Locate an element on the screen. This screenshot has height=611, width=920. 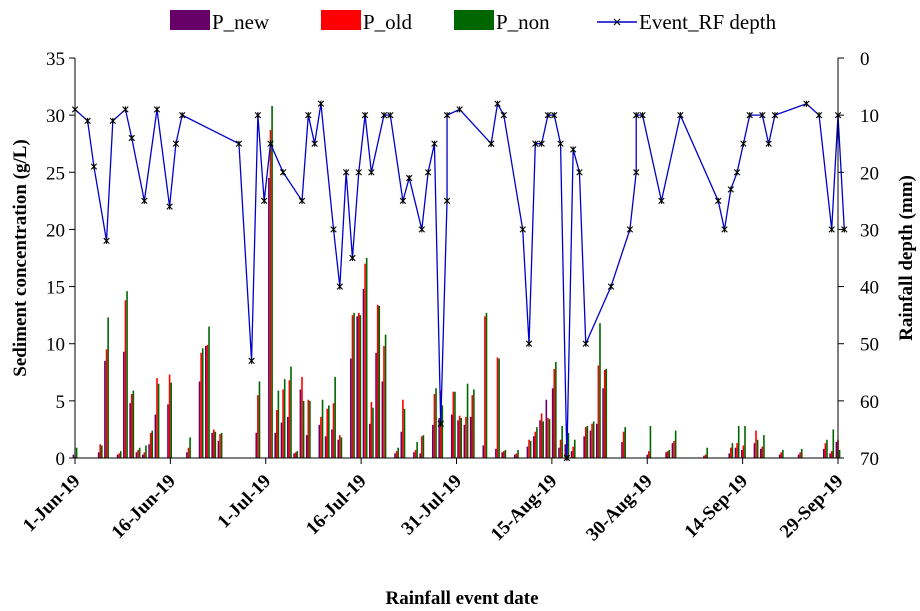
legend-swatch-p-new is located at coordinates (190, 20).